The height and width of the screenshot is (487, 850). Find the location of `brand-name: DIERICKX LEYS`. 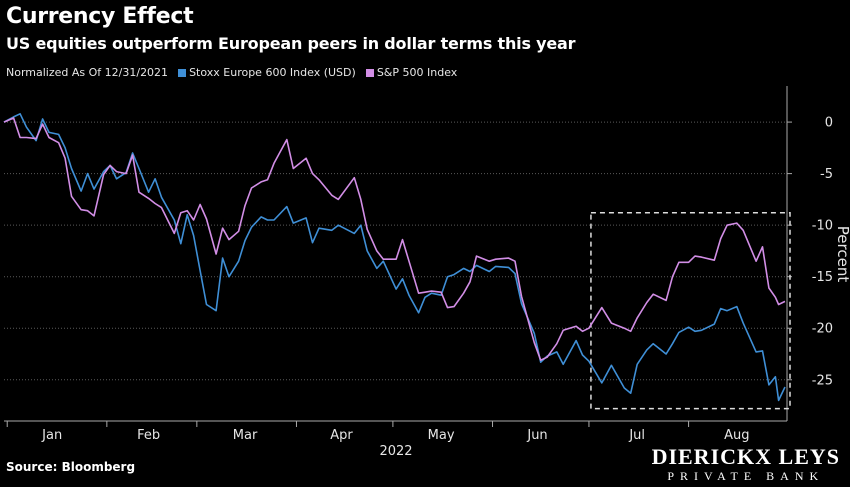

brand-name: DIERICKX LEYS is located at coordinates (745, 456).